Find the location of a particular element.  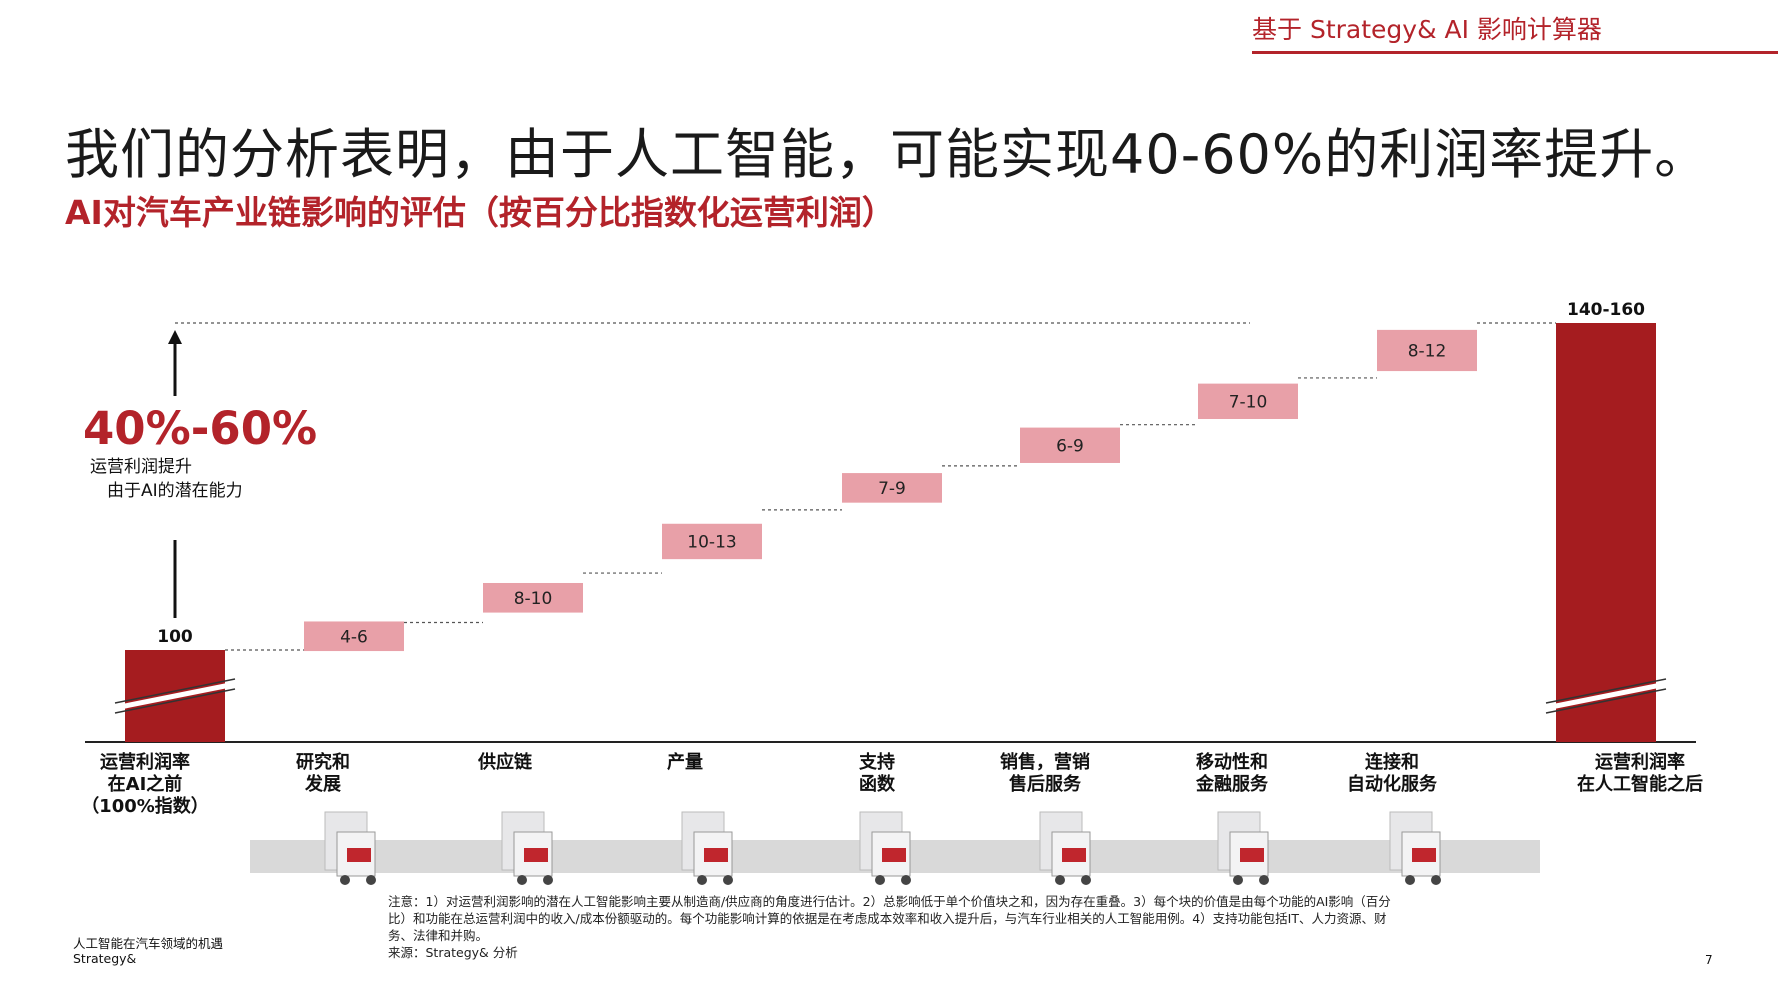

bar-increment-label: 7-10 is located at coordinates (1248, 402).